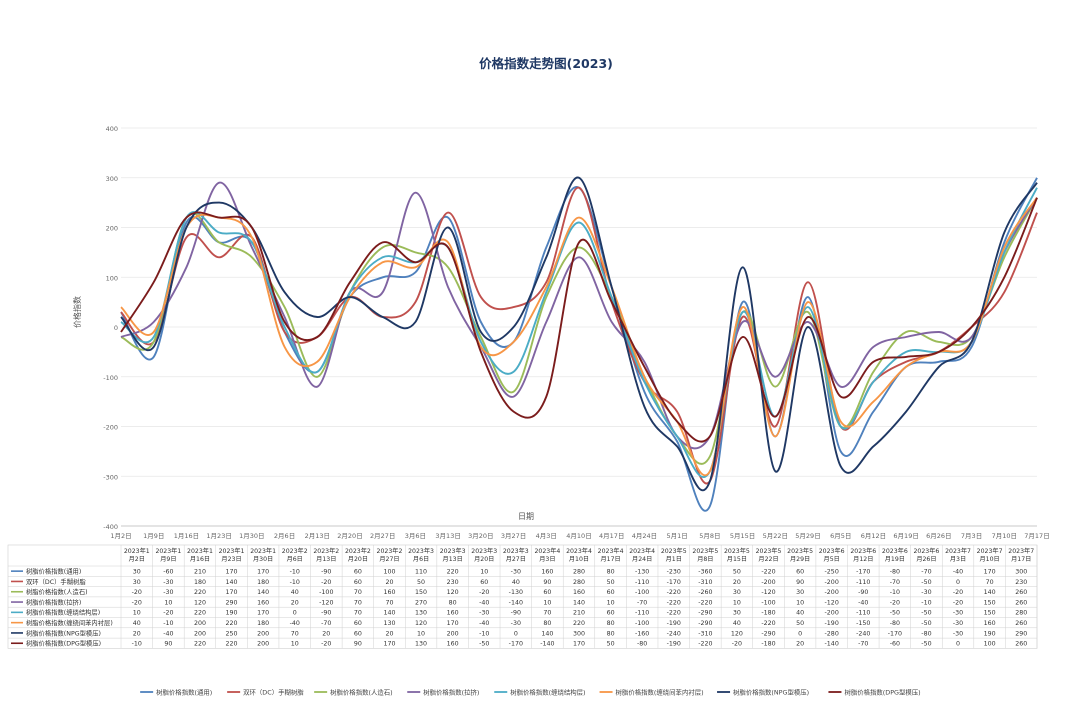 This screenshot has width=1080, height=710. What do you see at coordinates (251, 536) in the screenshot?
I see `x-tick-label: 1月30日` at bounding box center [251, 536].